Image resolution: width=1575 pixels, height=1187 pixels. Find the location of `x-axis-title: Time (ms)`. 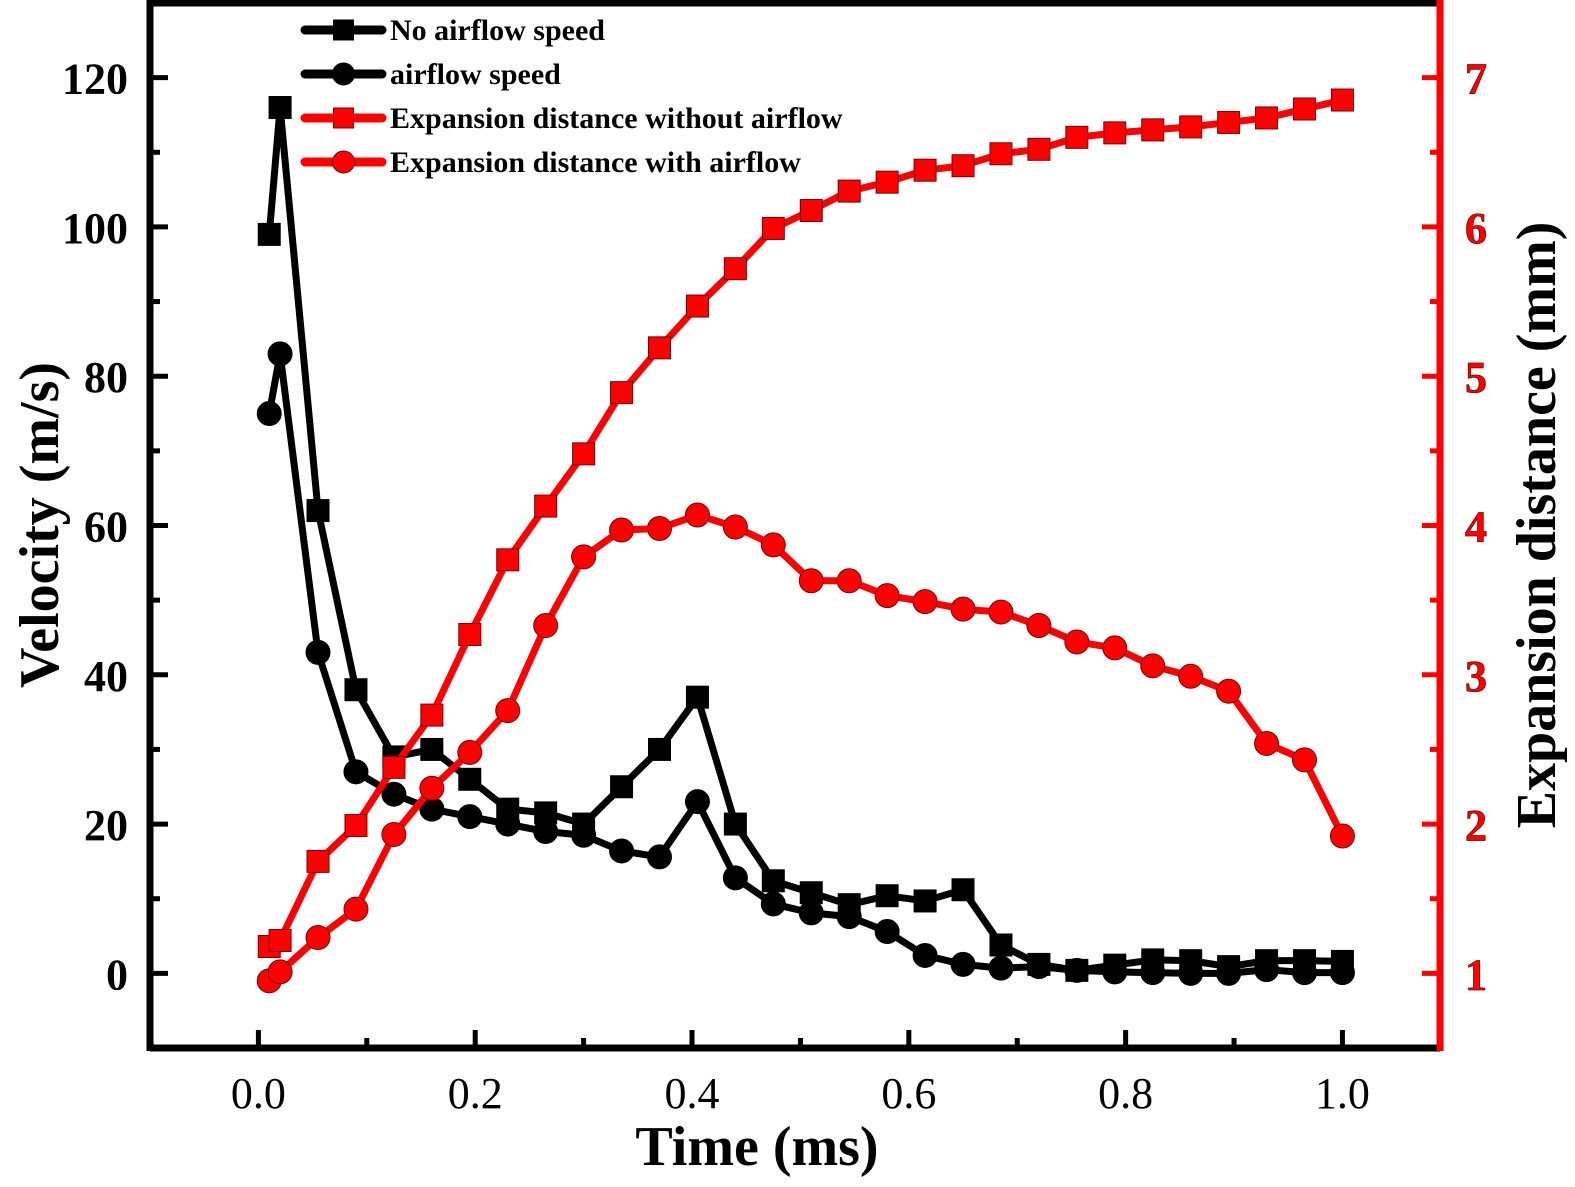

x-axis-title: Time (ms) is located at coordinates (756, 1147).